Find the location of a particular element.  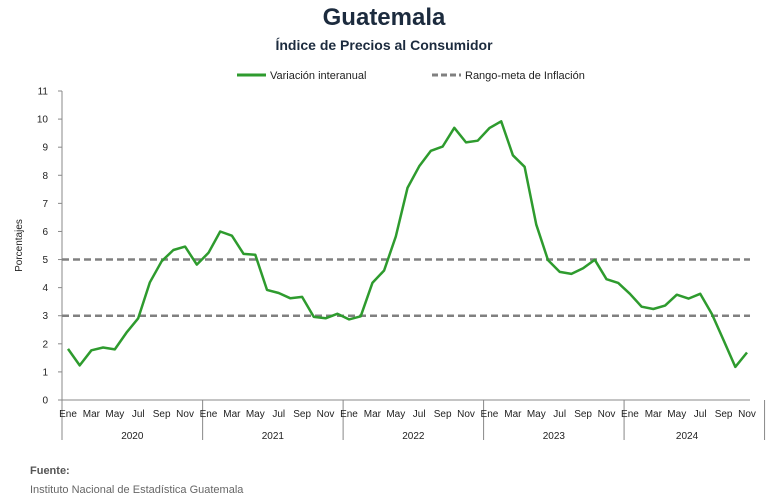

y-tick-label: 6 is located at coordinates (45, 232).